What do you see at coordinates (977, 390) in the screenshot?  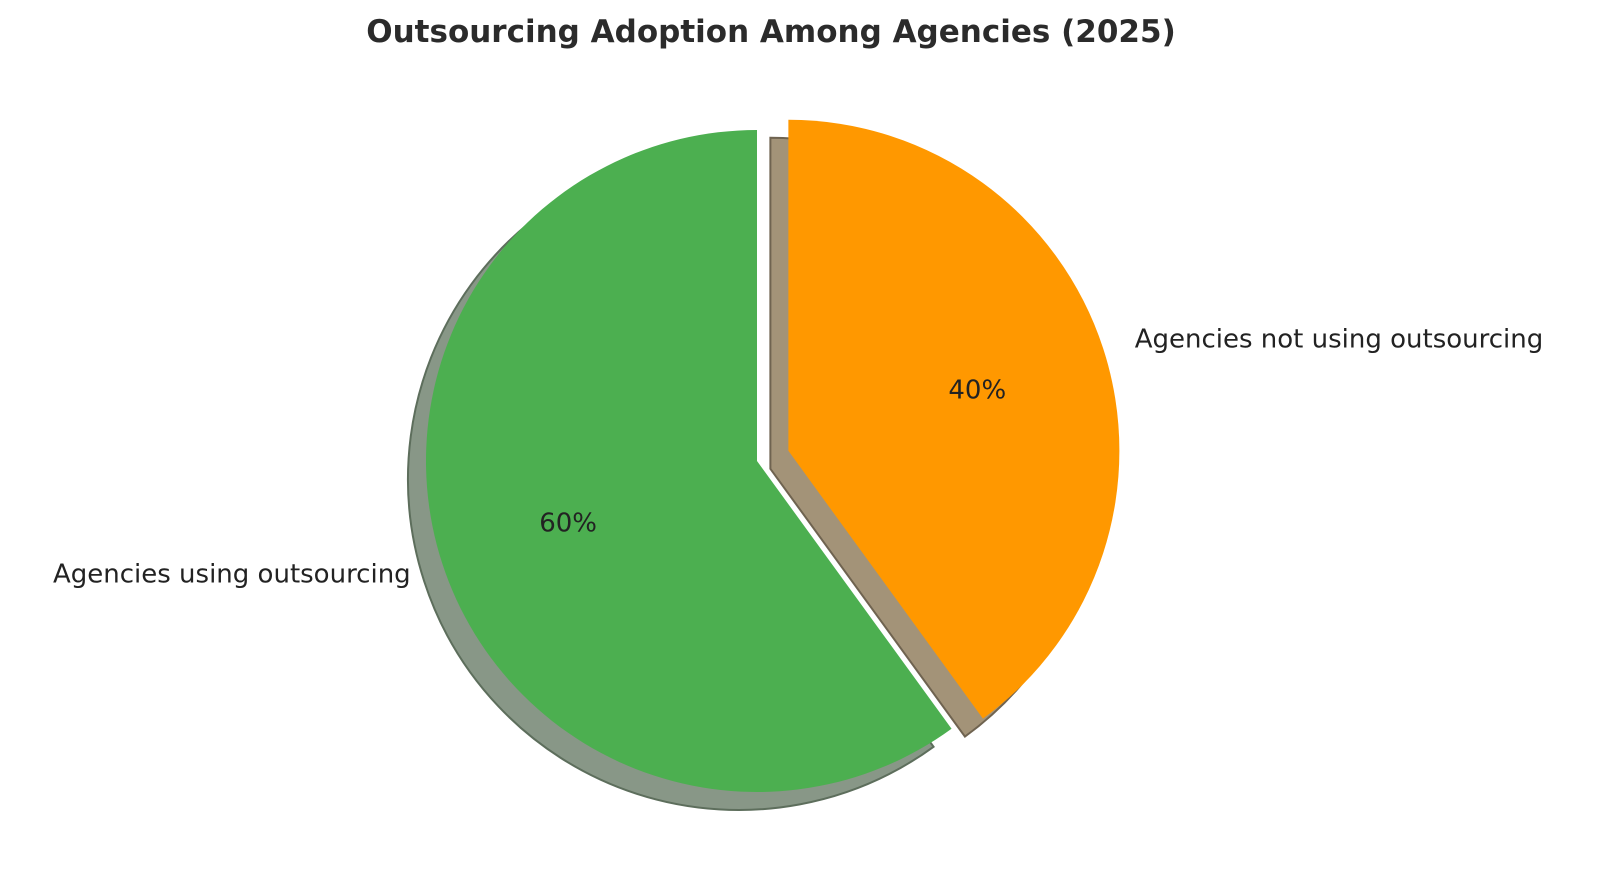 I see `slice-percent-agencies-not-using-outsourcing: 40%` at bounding box center [977, 390].